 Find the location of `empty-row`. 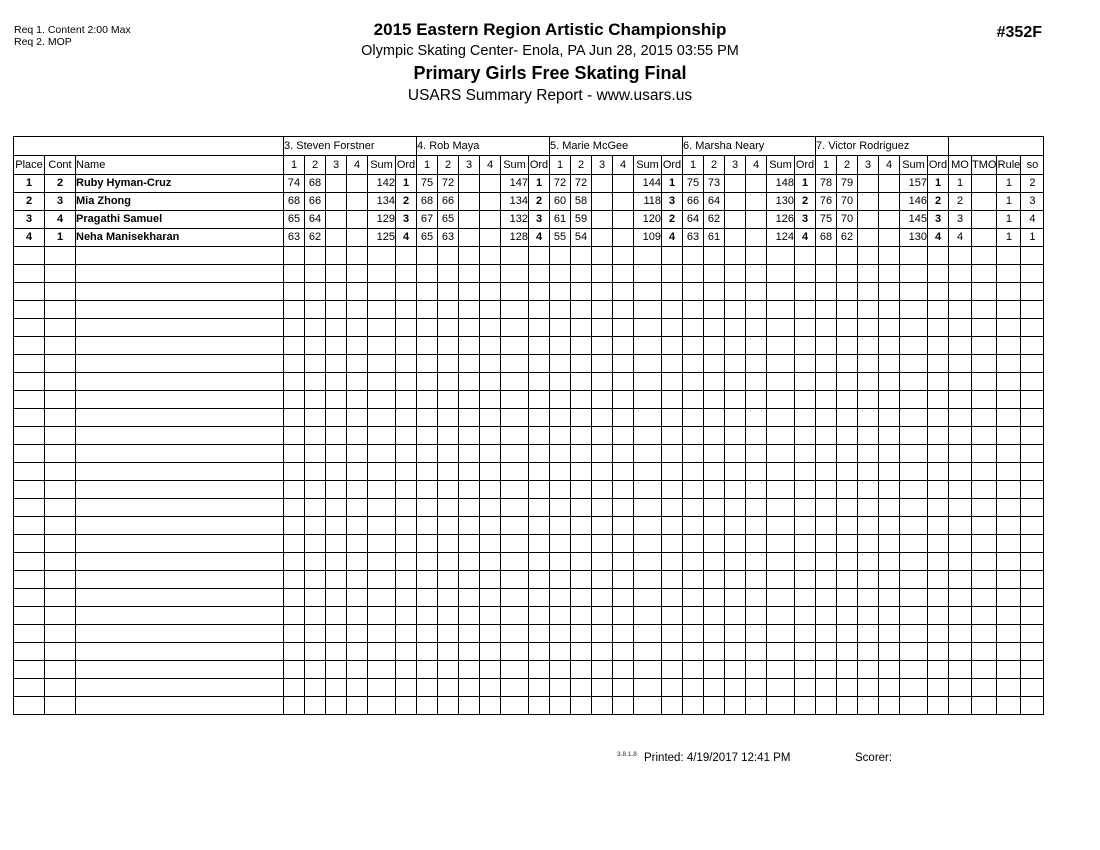

empty-row is located at coordinates (529, 435).